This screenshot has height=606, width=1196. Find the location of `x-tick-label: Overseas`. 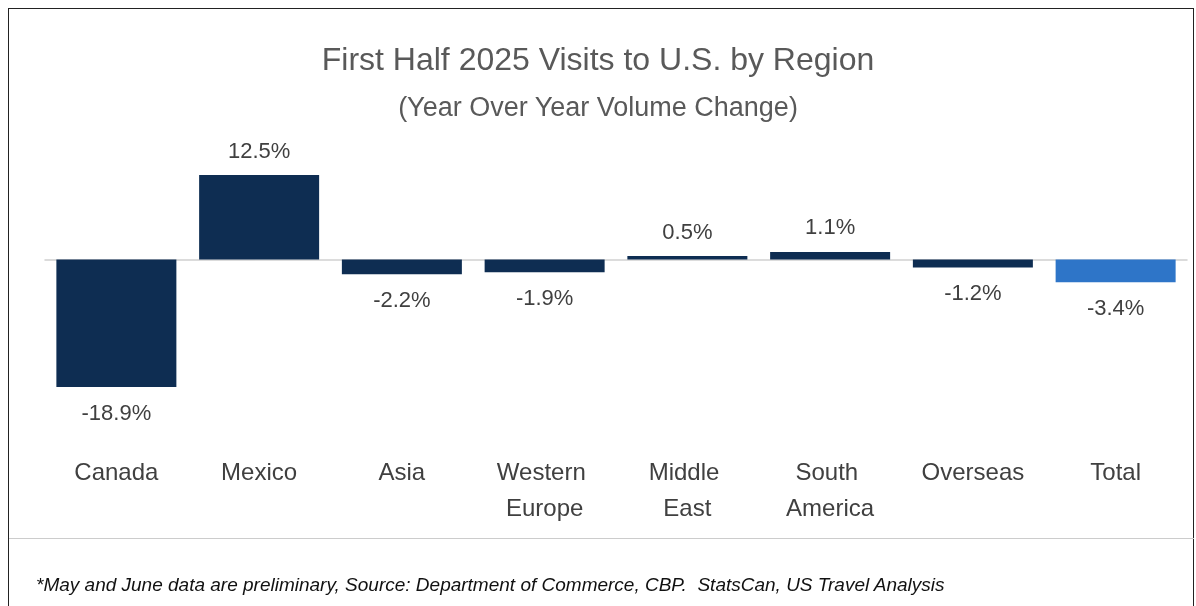

x-tick-label: Overseas is located at coordinates (973, 471).